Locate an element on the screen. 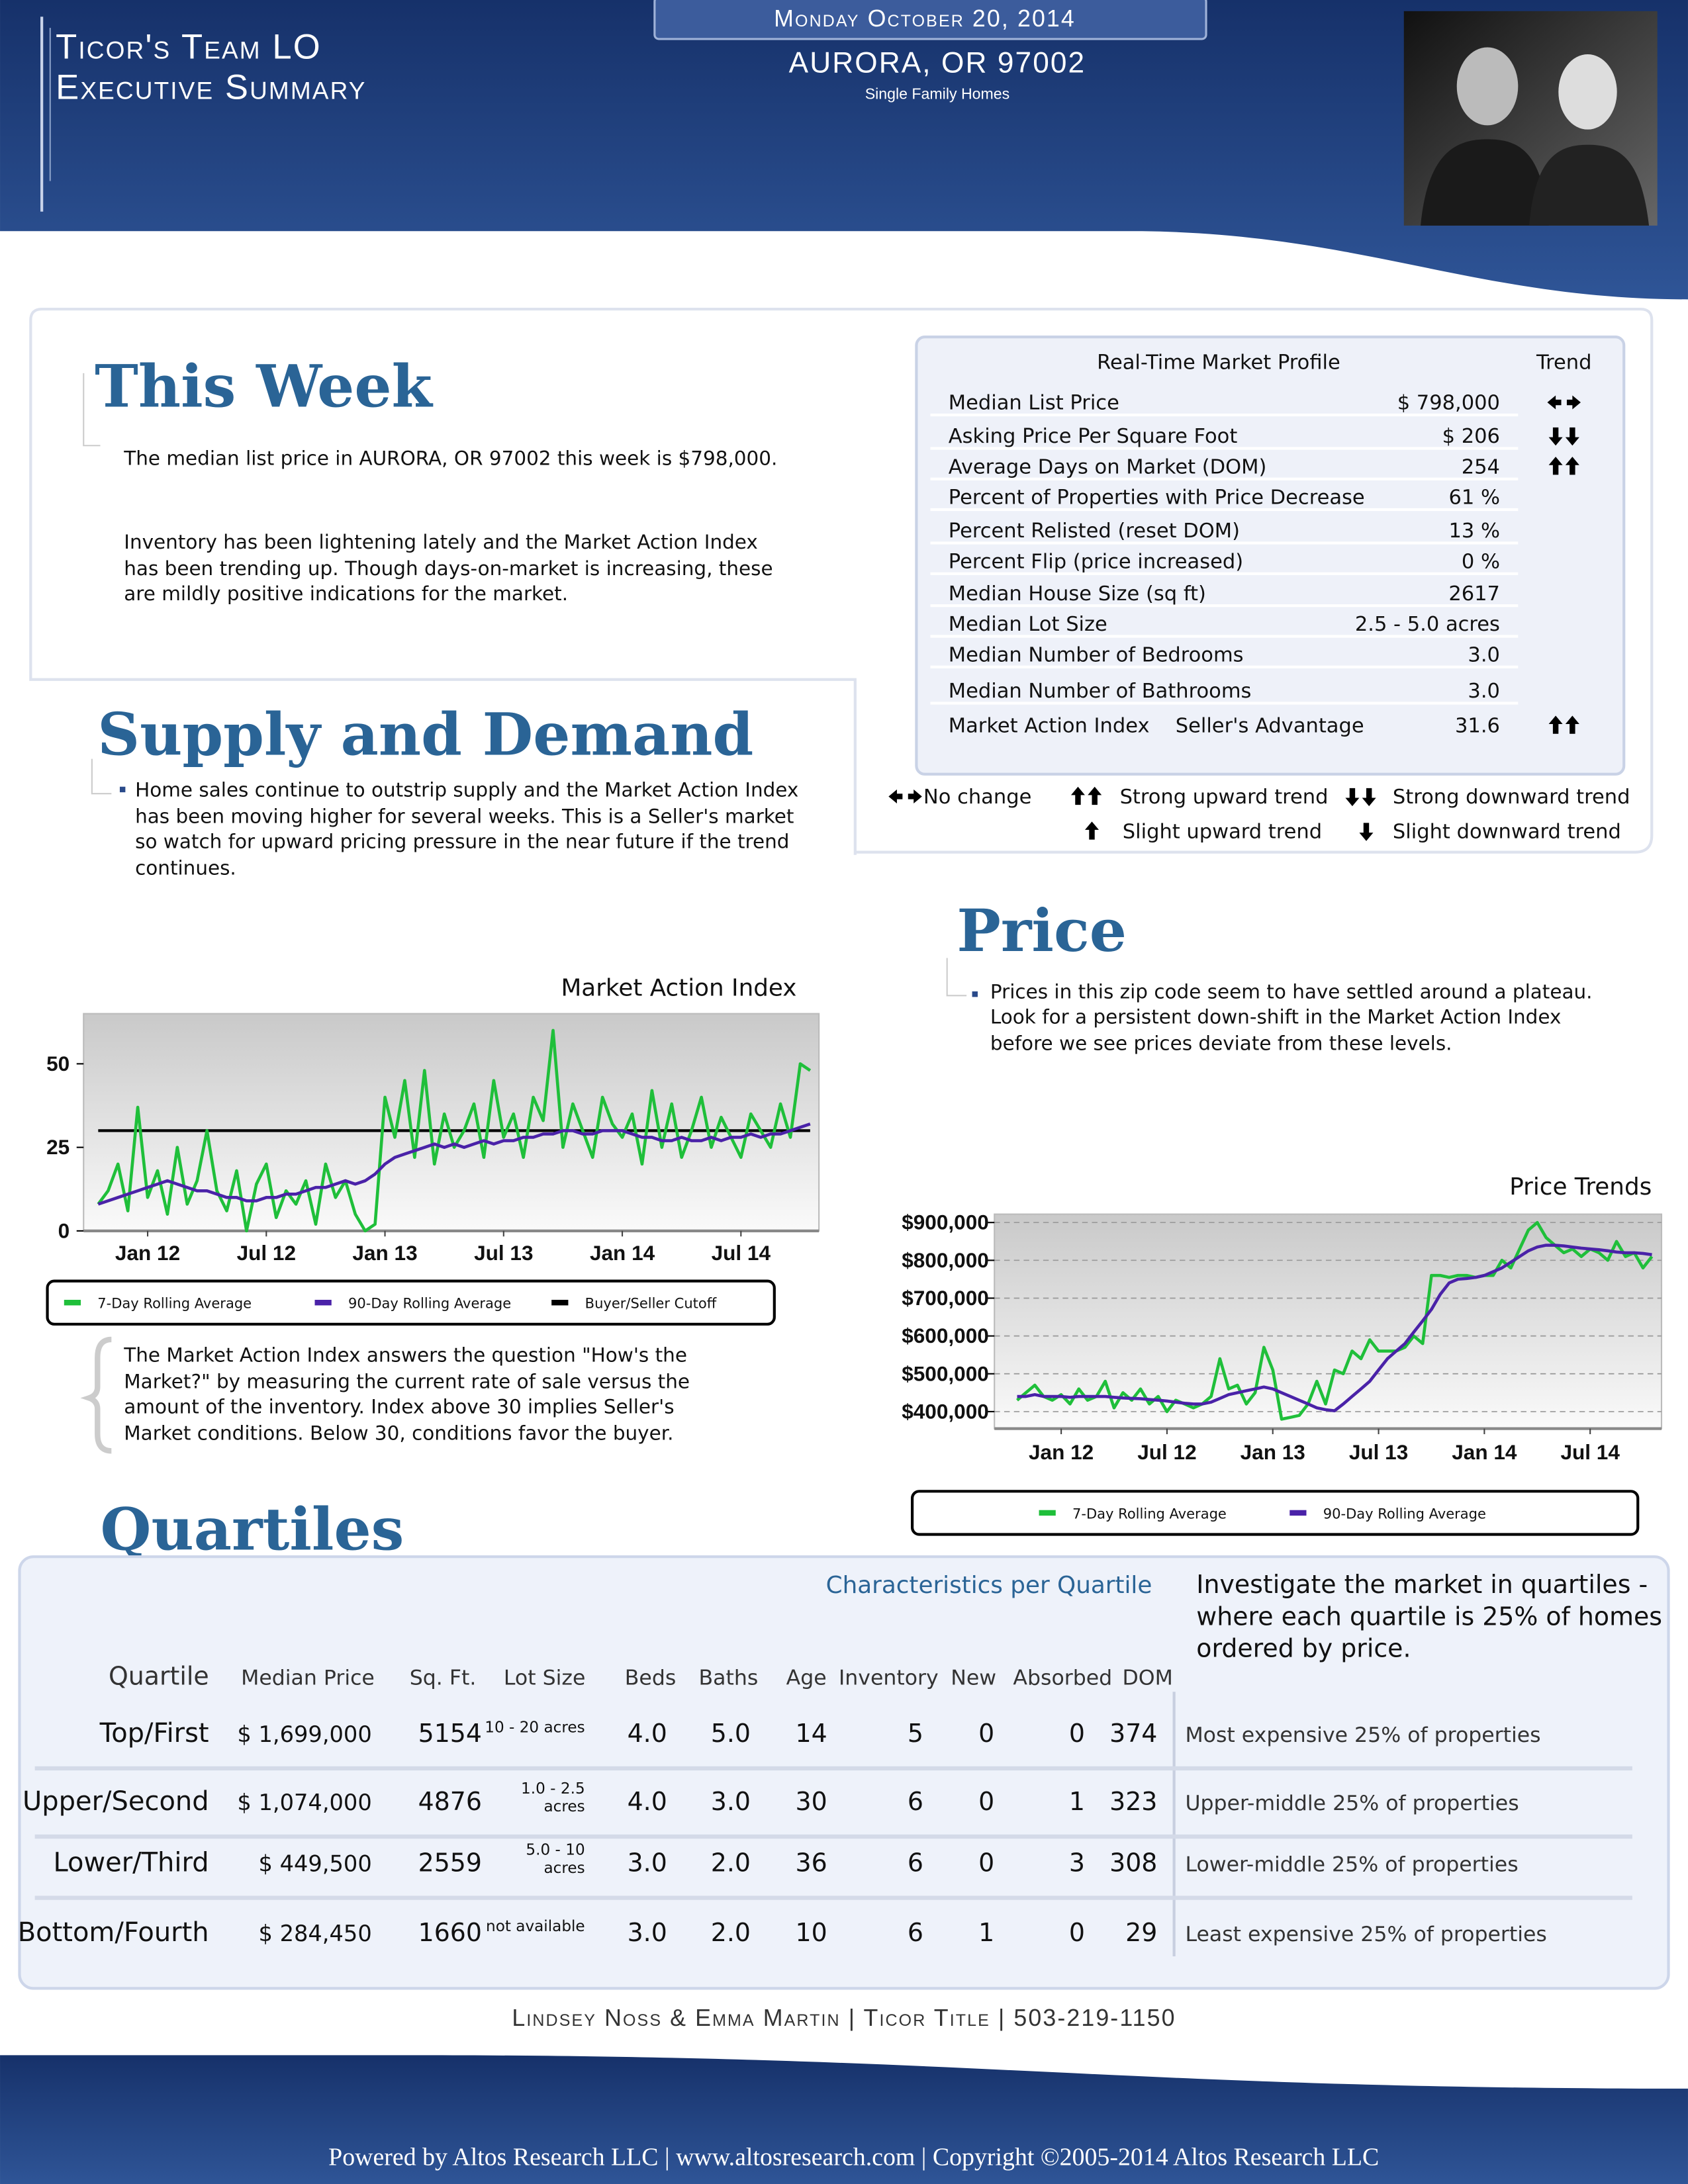 Image resolution: width=1688 pixels, height=2184 pixels. cell: 6 is located at coordinates (915, 1801).